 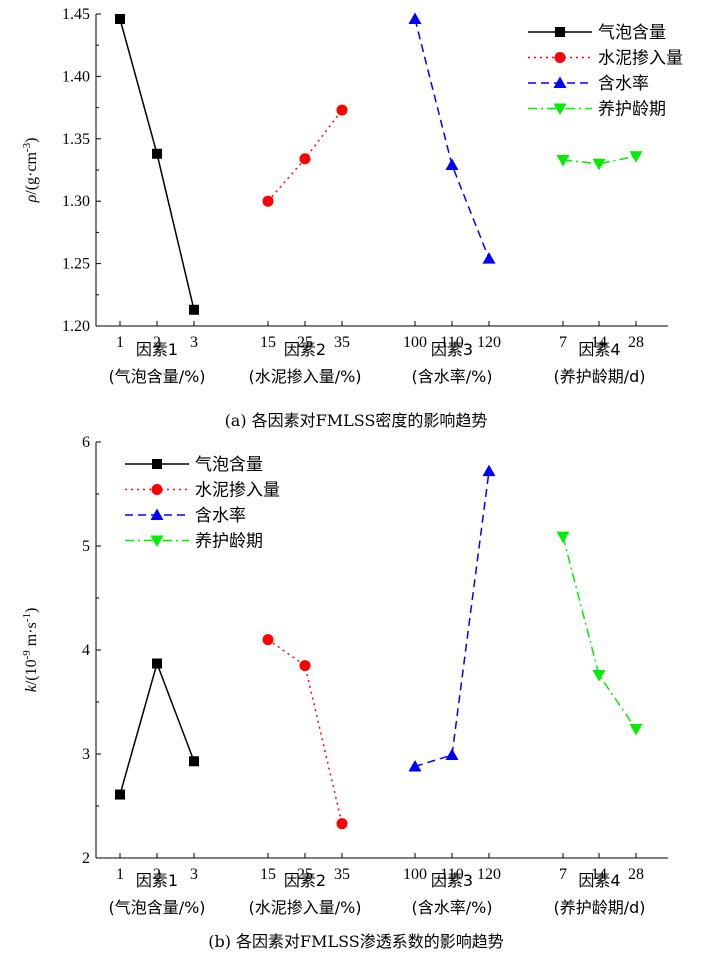 What do you see at coordinates (451, 907) in the screenshot?
I see `factor-unit-label: (含水率/%)` at bounding box center [451, 907].